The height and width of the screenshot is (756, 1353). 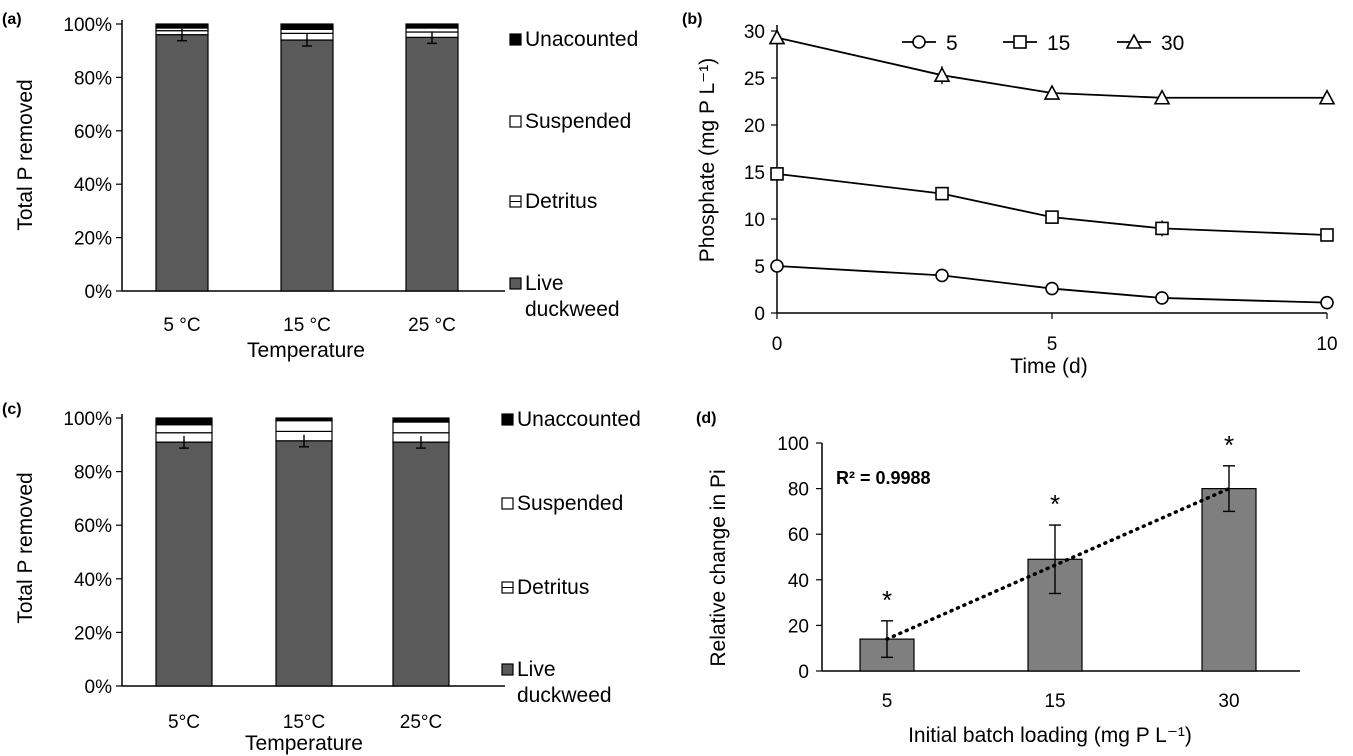 I want to click on x-tick-label: 5, so click(x=887, y=701).